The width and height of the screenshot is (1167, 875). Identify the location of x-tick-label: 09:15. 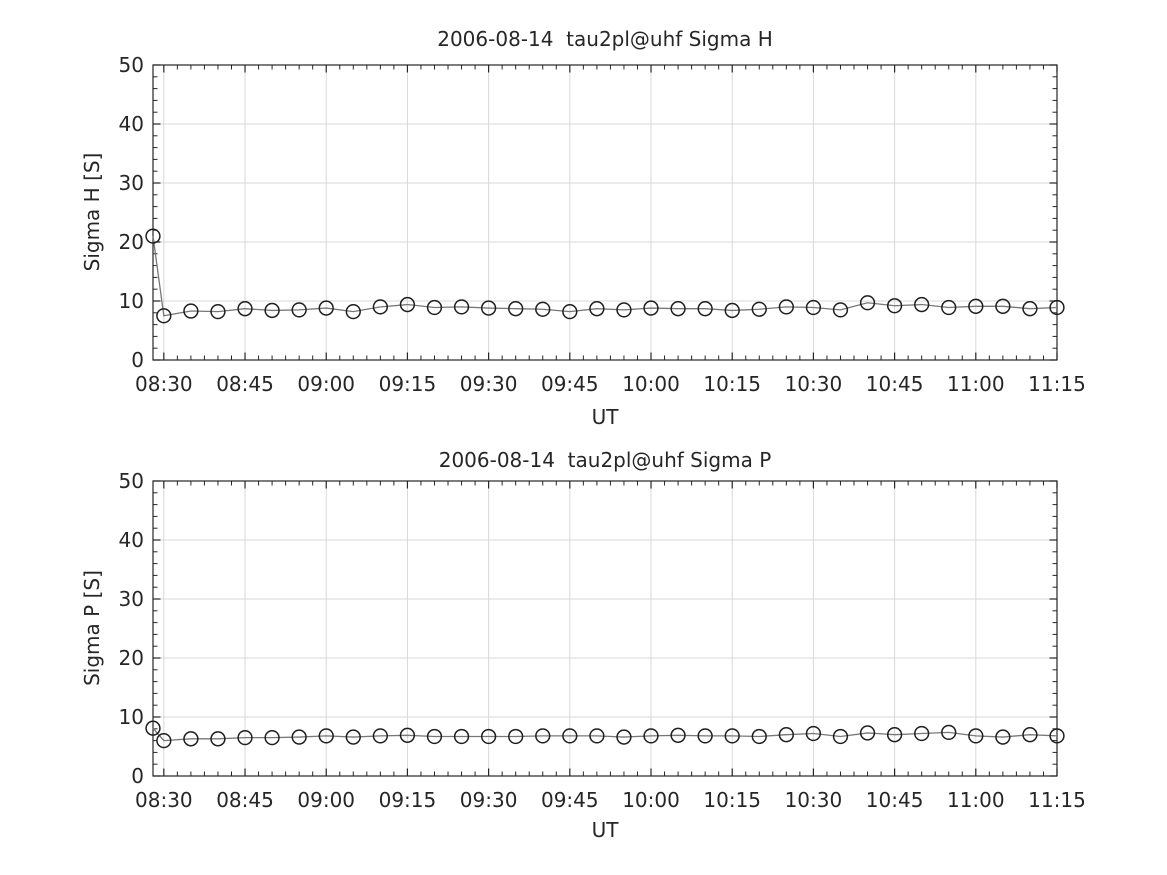
(408, 384).